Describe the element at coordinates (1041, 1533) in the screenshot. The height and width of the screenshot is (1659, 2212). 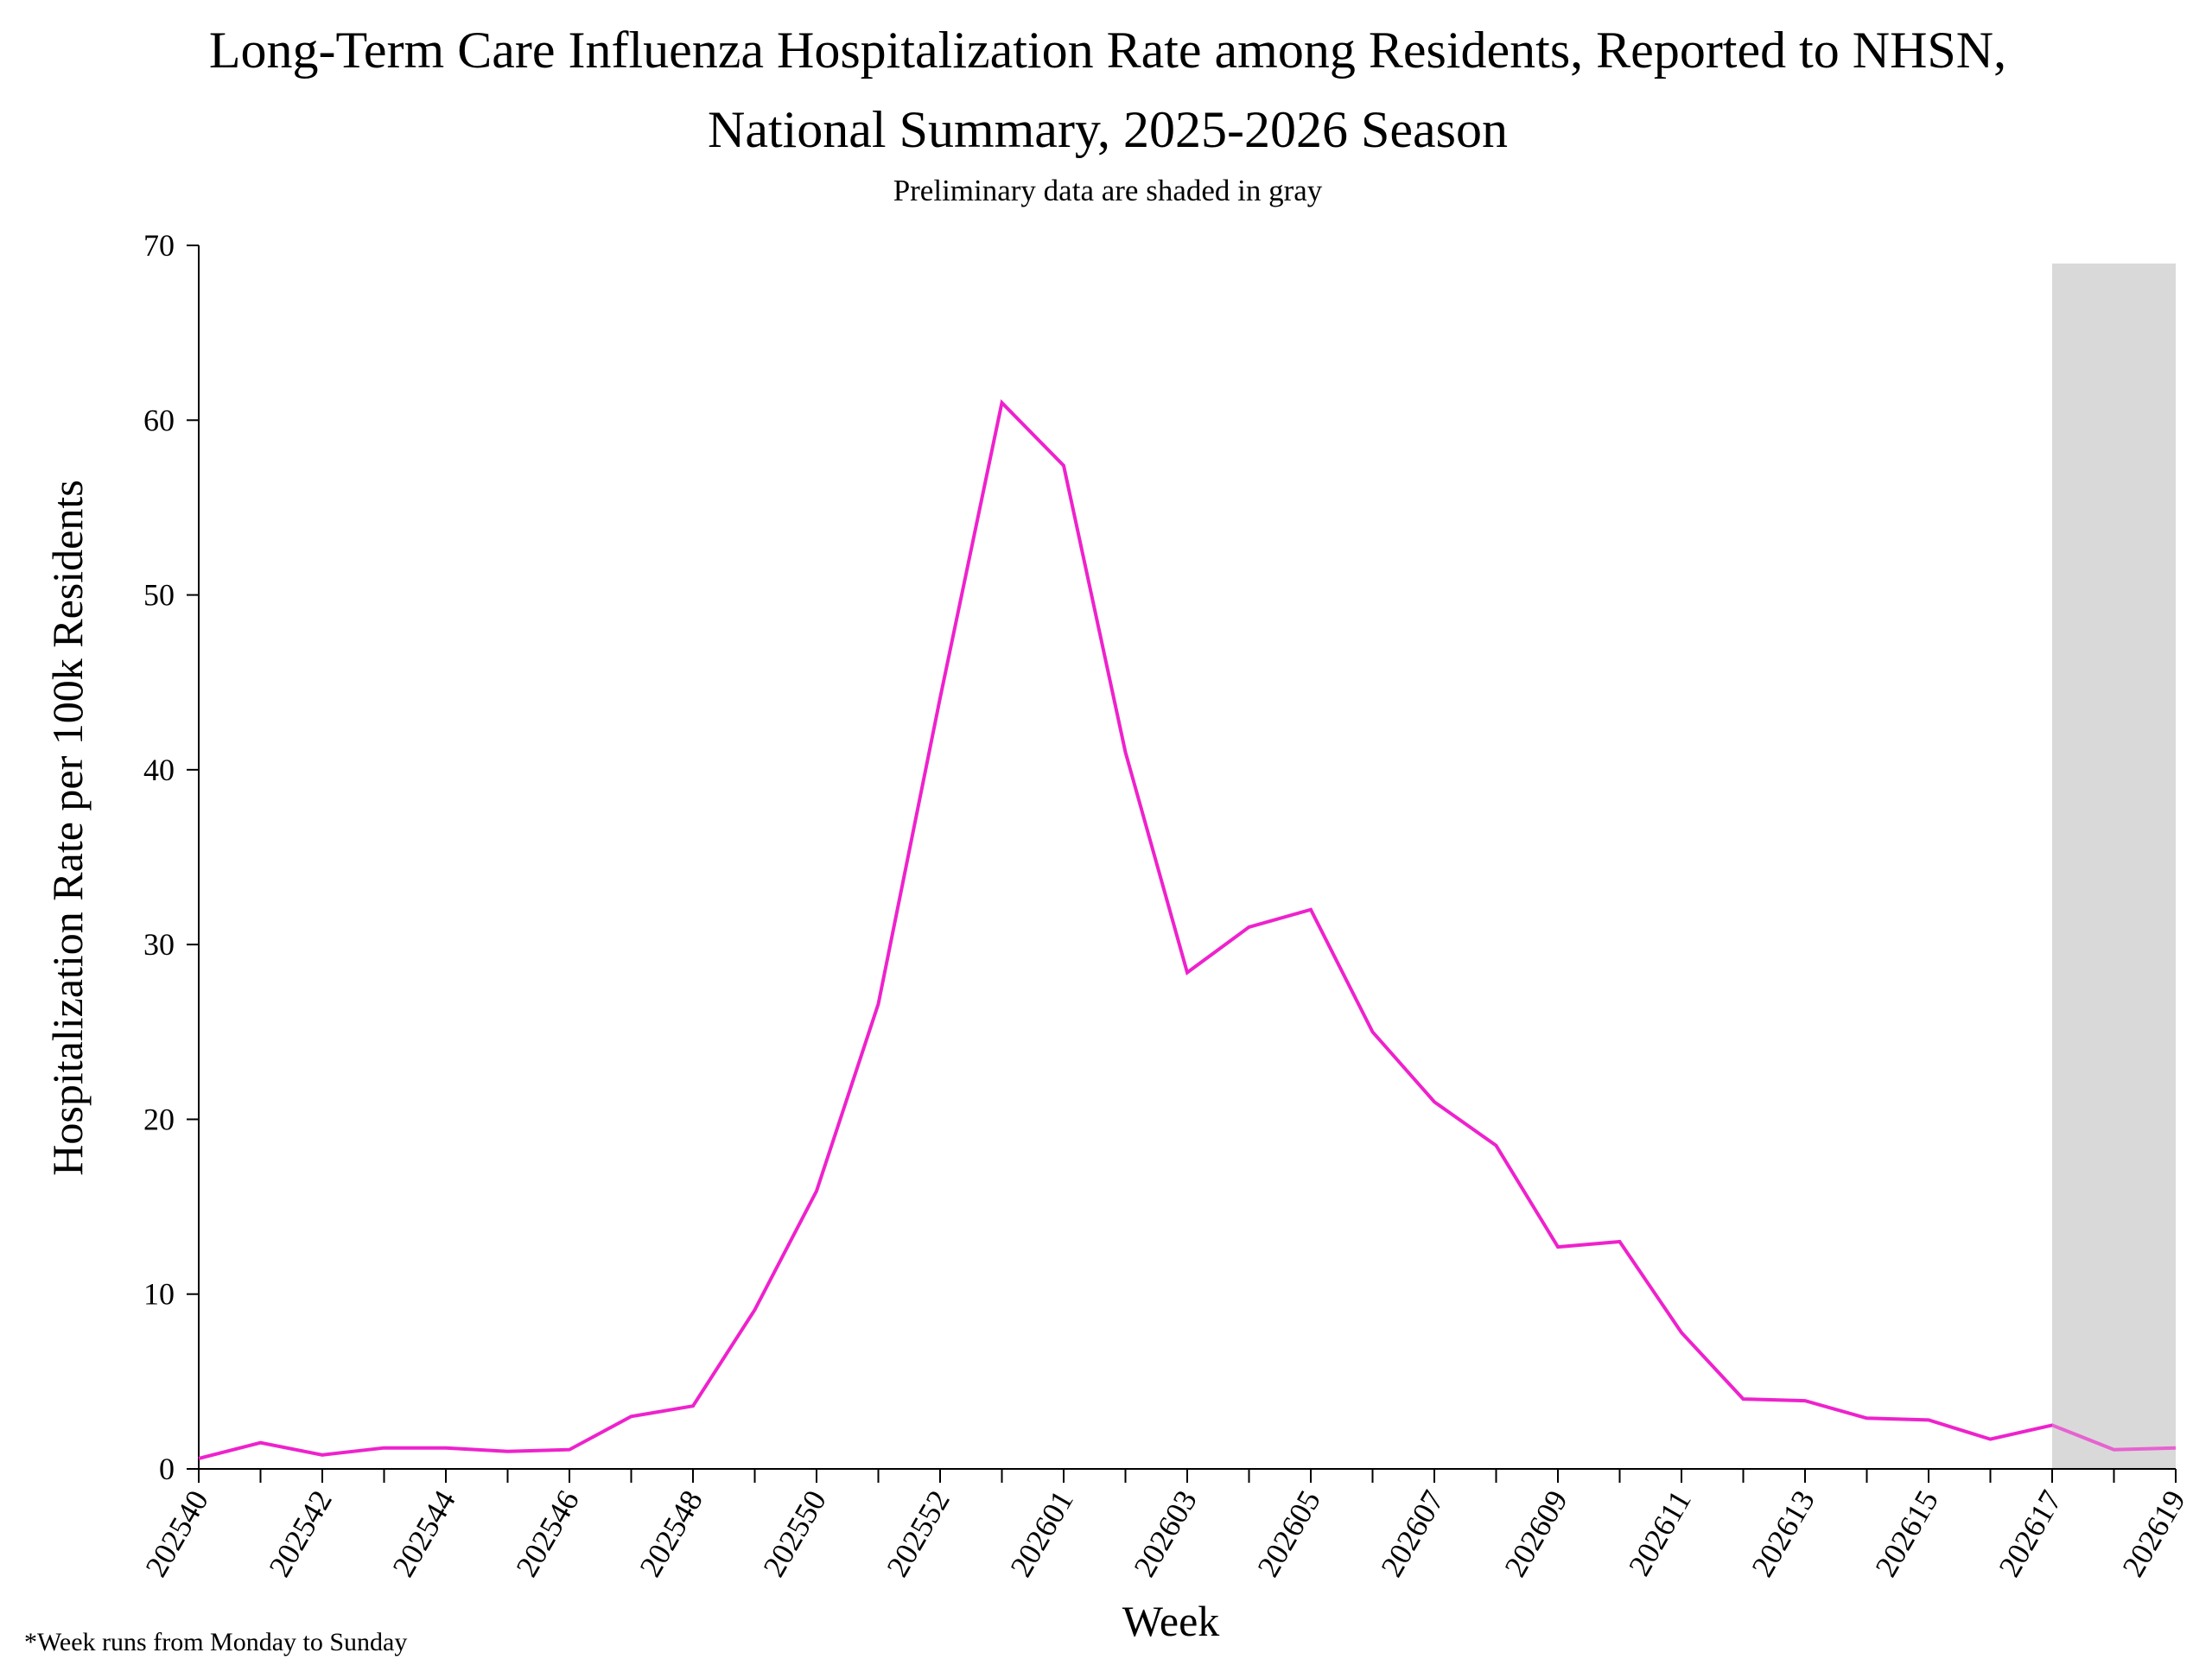
I see `x-tick-label-202601: 202601` at that location.